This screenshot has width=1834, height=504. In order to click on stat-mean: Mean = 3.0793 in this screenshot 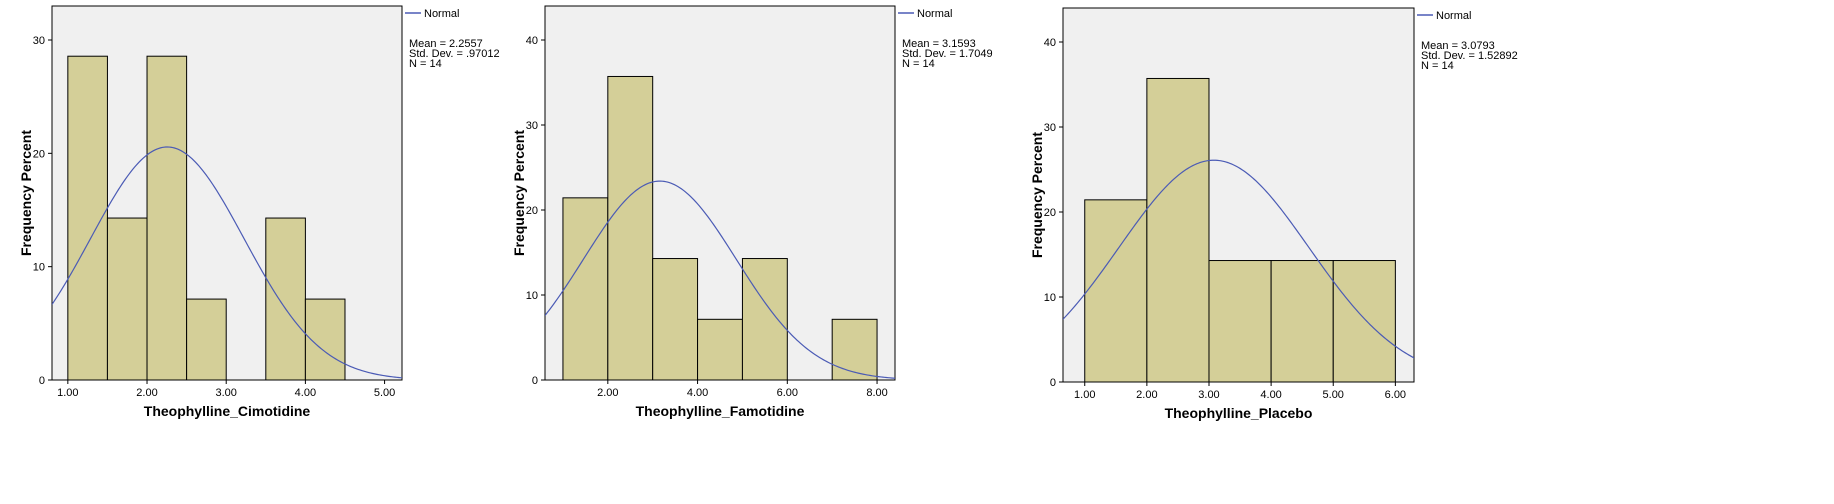, I will do `click(1458, 46)`.